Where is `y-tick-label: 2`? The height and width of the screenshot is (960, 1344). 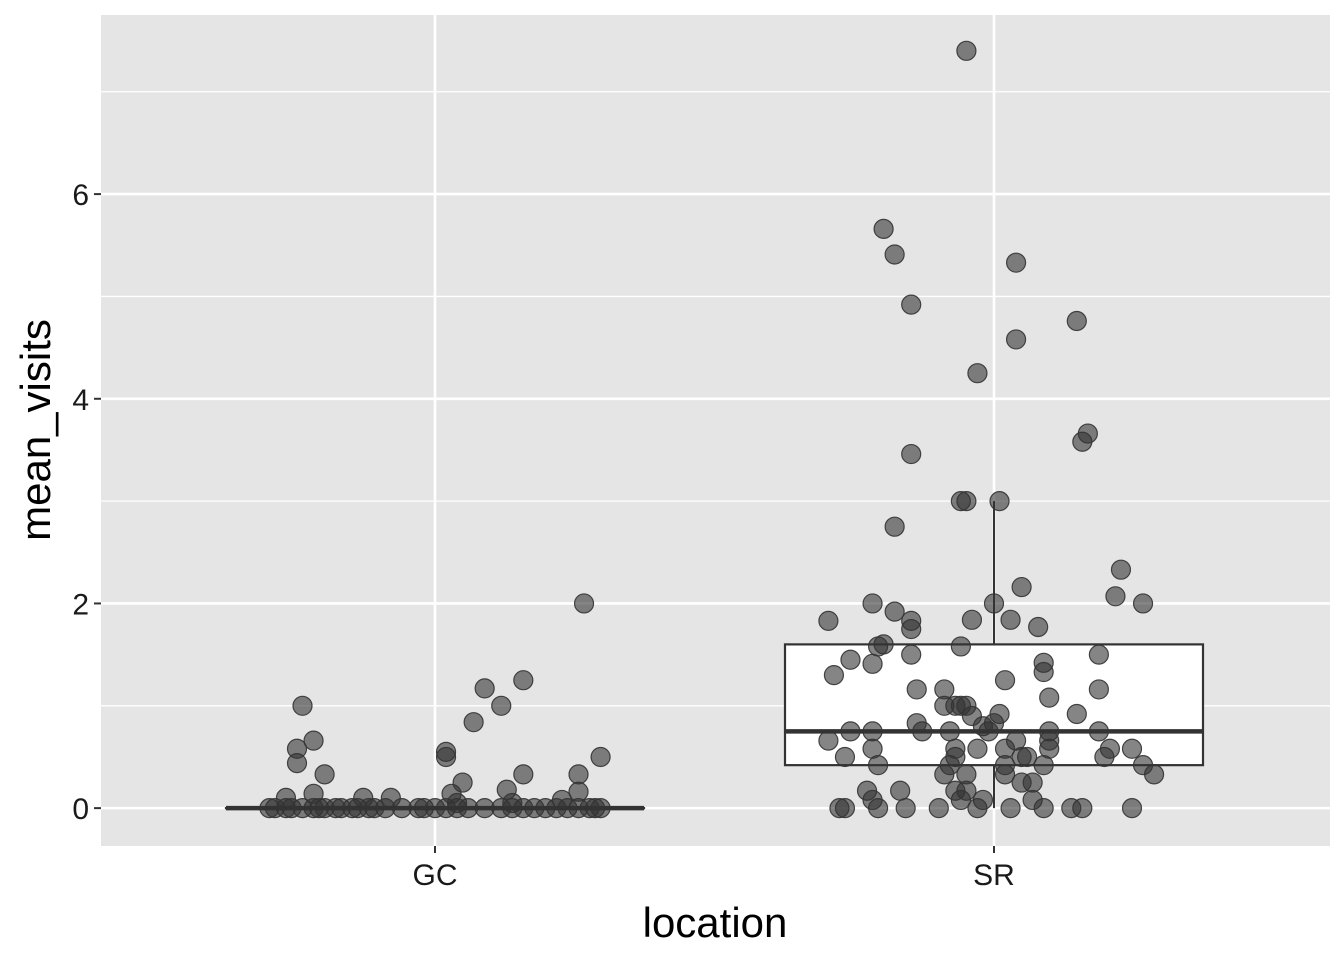 y-tick-label: 2 is located at coordinates (80, 604).